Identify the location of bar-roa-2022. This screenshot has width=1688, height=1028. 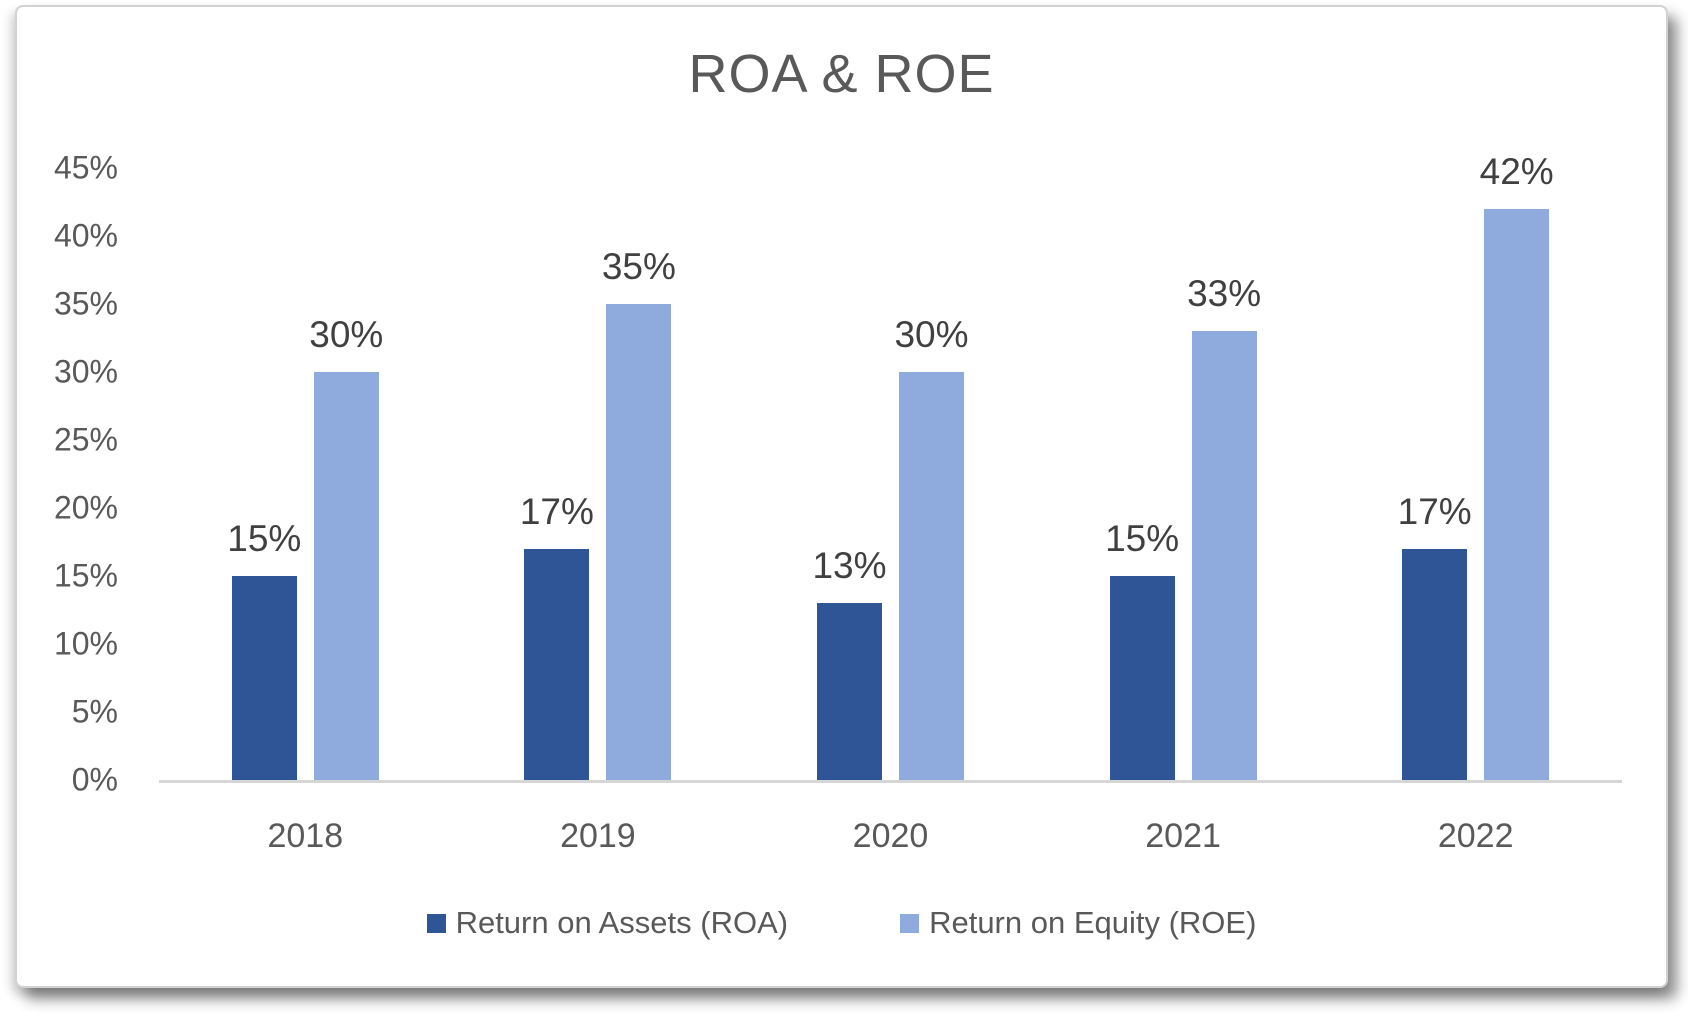
(1435, 664).